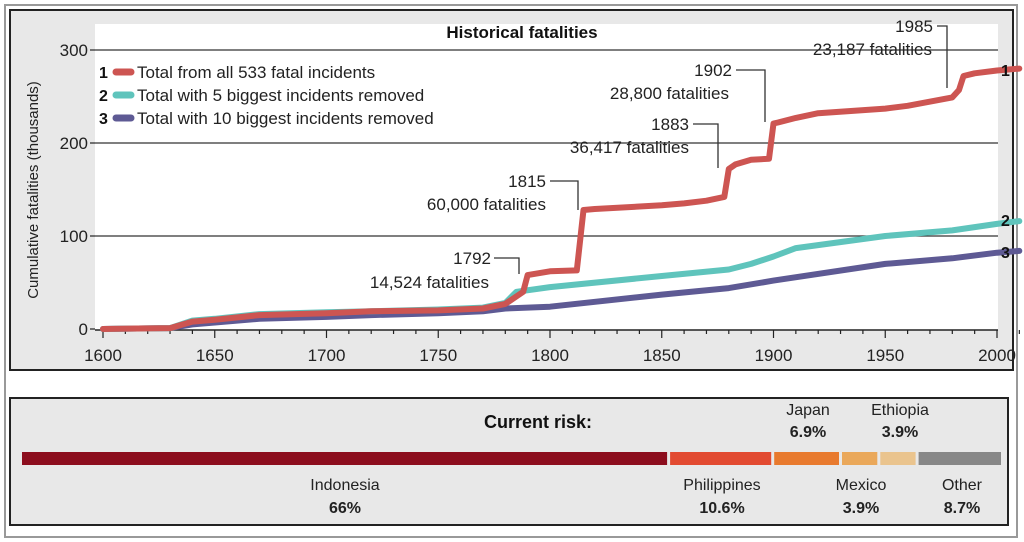 The image size is (1024, 542). What do you see at coordinates (285, 118) in the screenshot?
I see `legend-label-3: Total with 10 biggest incidents removed` at bounding box center [285, 118].